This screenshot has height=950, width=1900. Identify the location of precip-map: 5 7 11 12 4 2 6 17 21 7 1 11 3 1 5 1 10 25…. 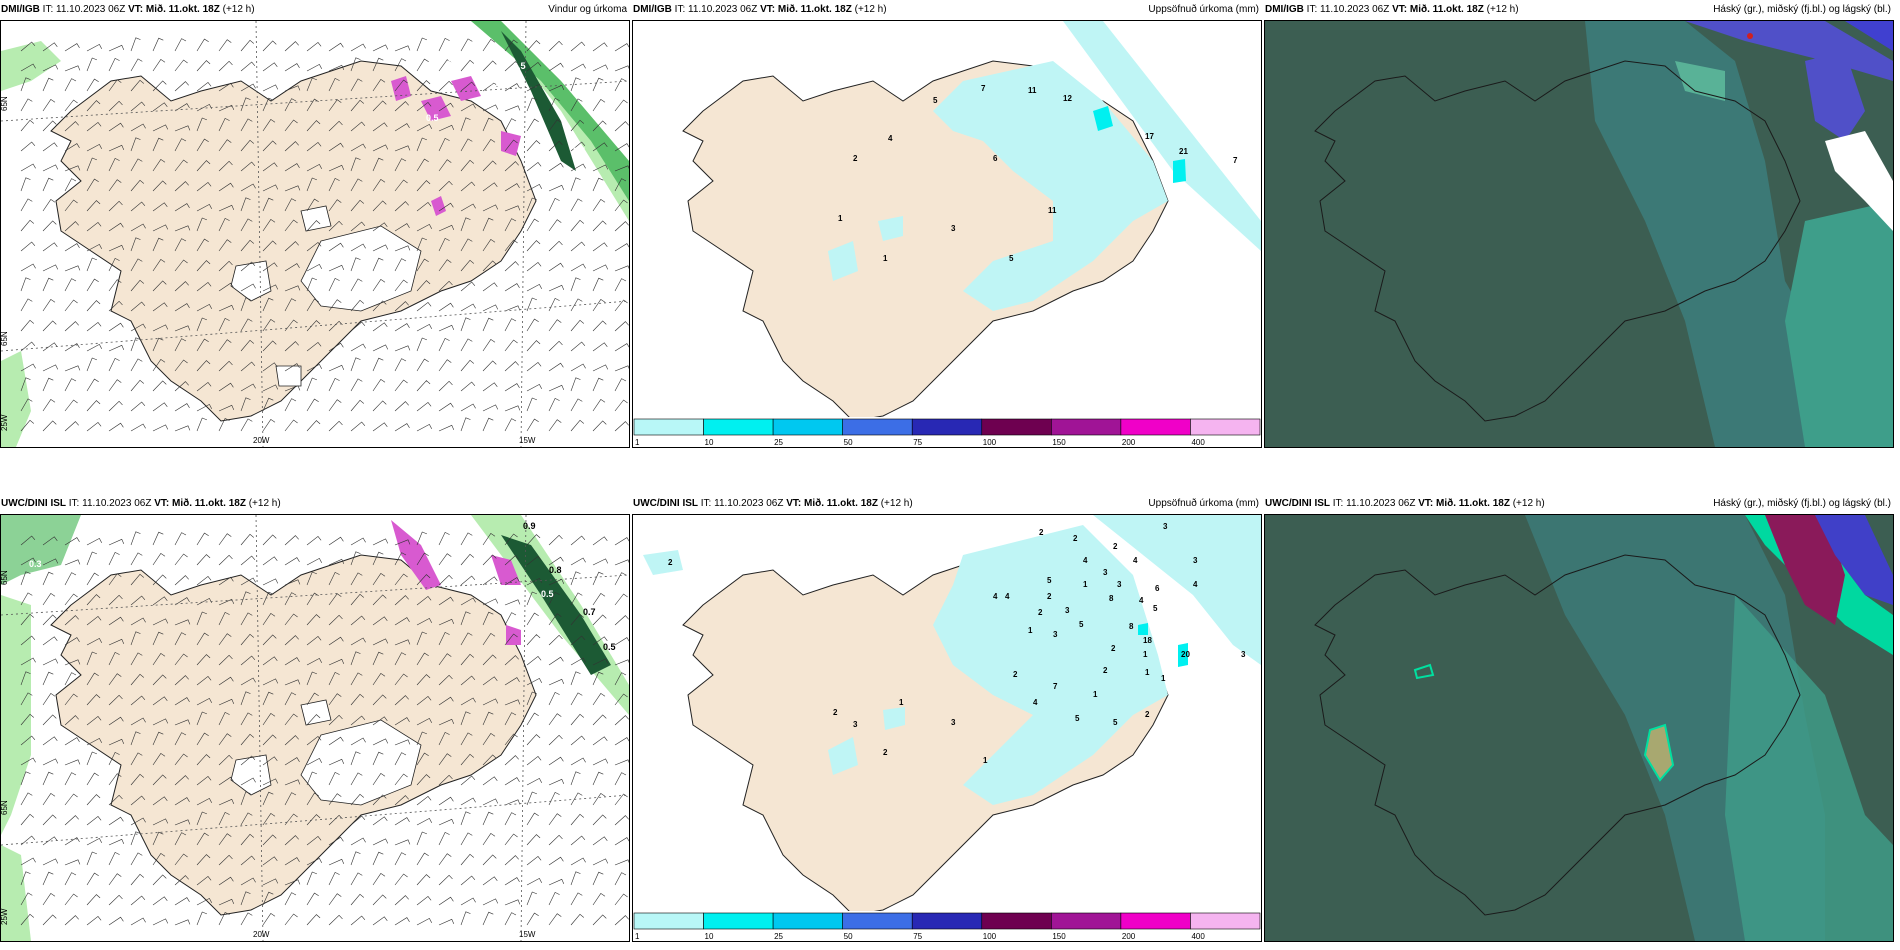
(947, 234).